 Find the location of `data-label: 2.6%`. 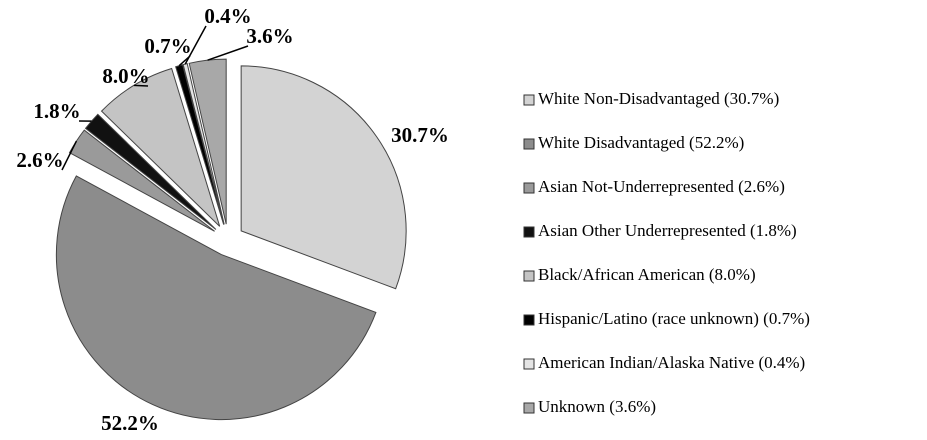

data-label: 2.6% is located at coordinates (39, 160).